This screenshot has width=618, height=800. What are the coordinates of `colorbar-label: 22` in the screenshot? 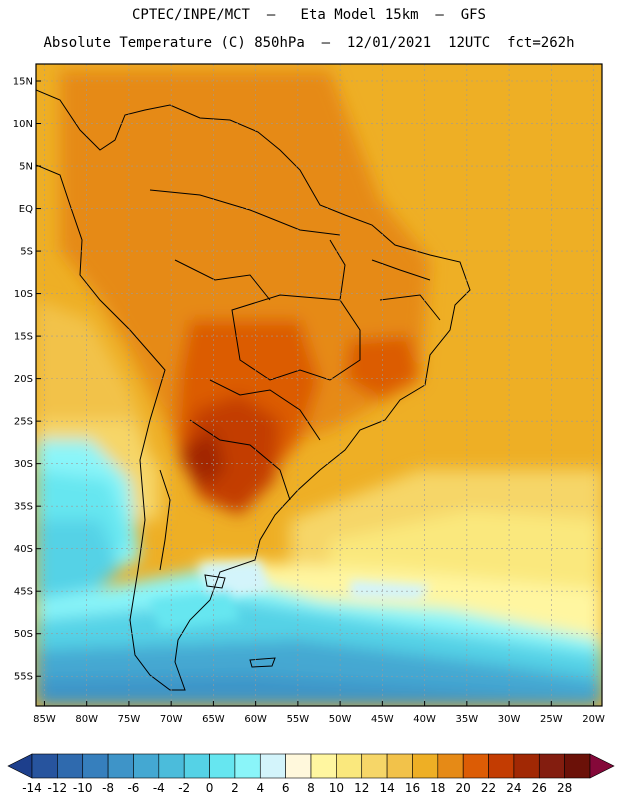 It's located at (488, 788).